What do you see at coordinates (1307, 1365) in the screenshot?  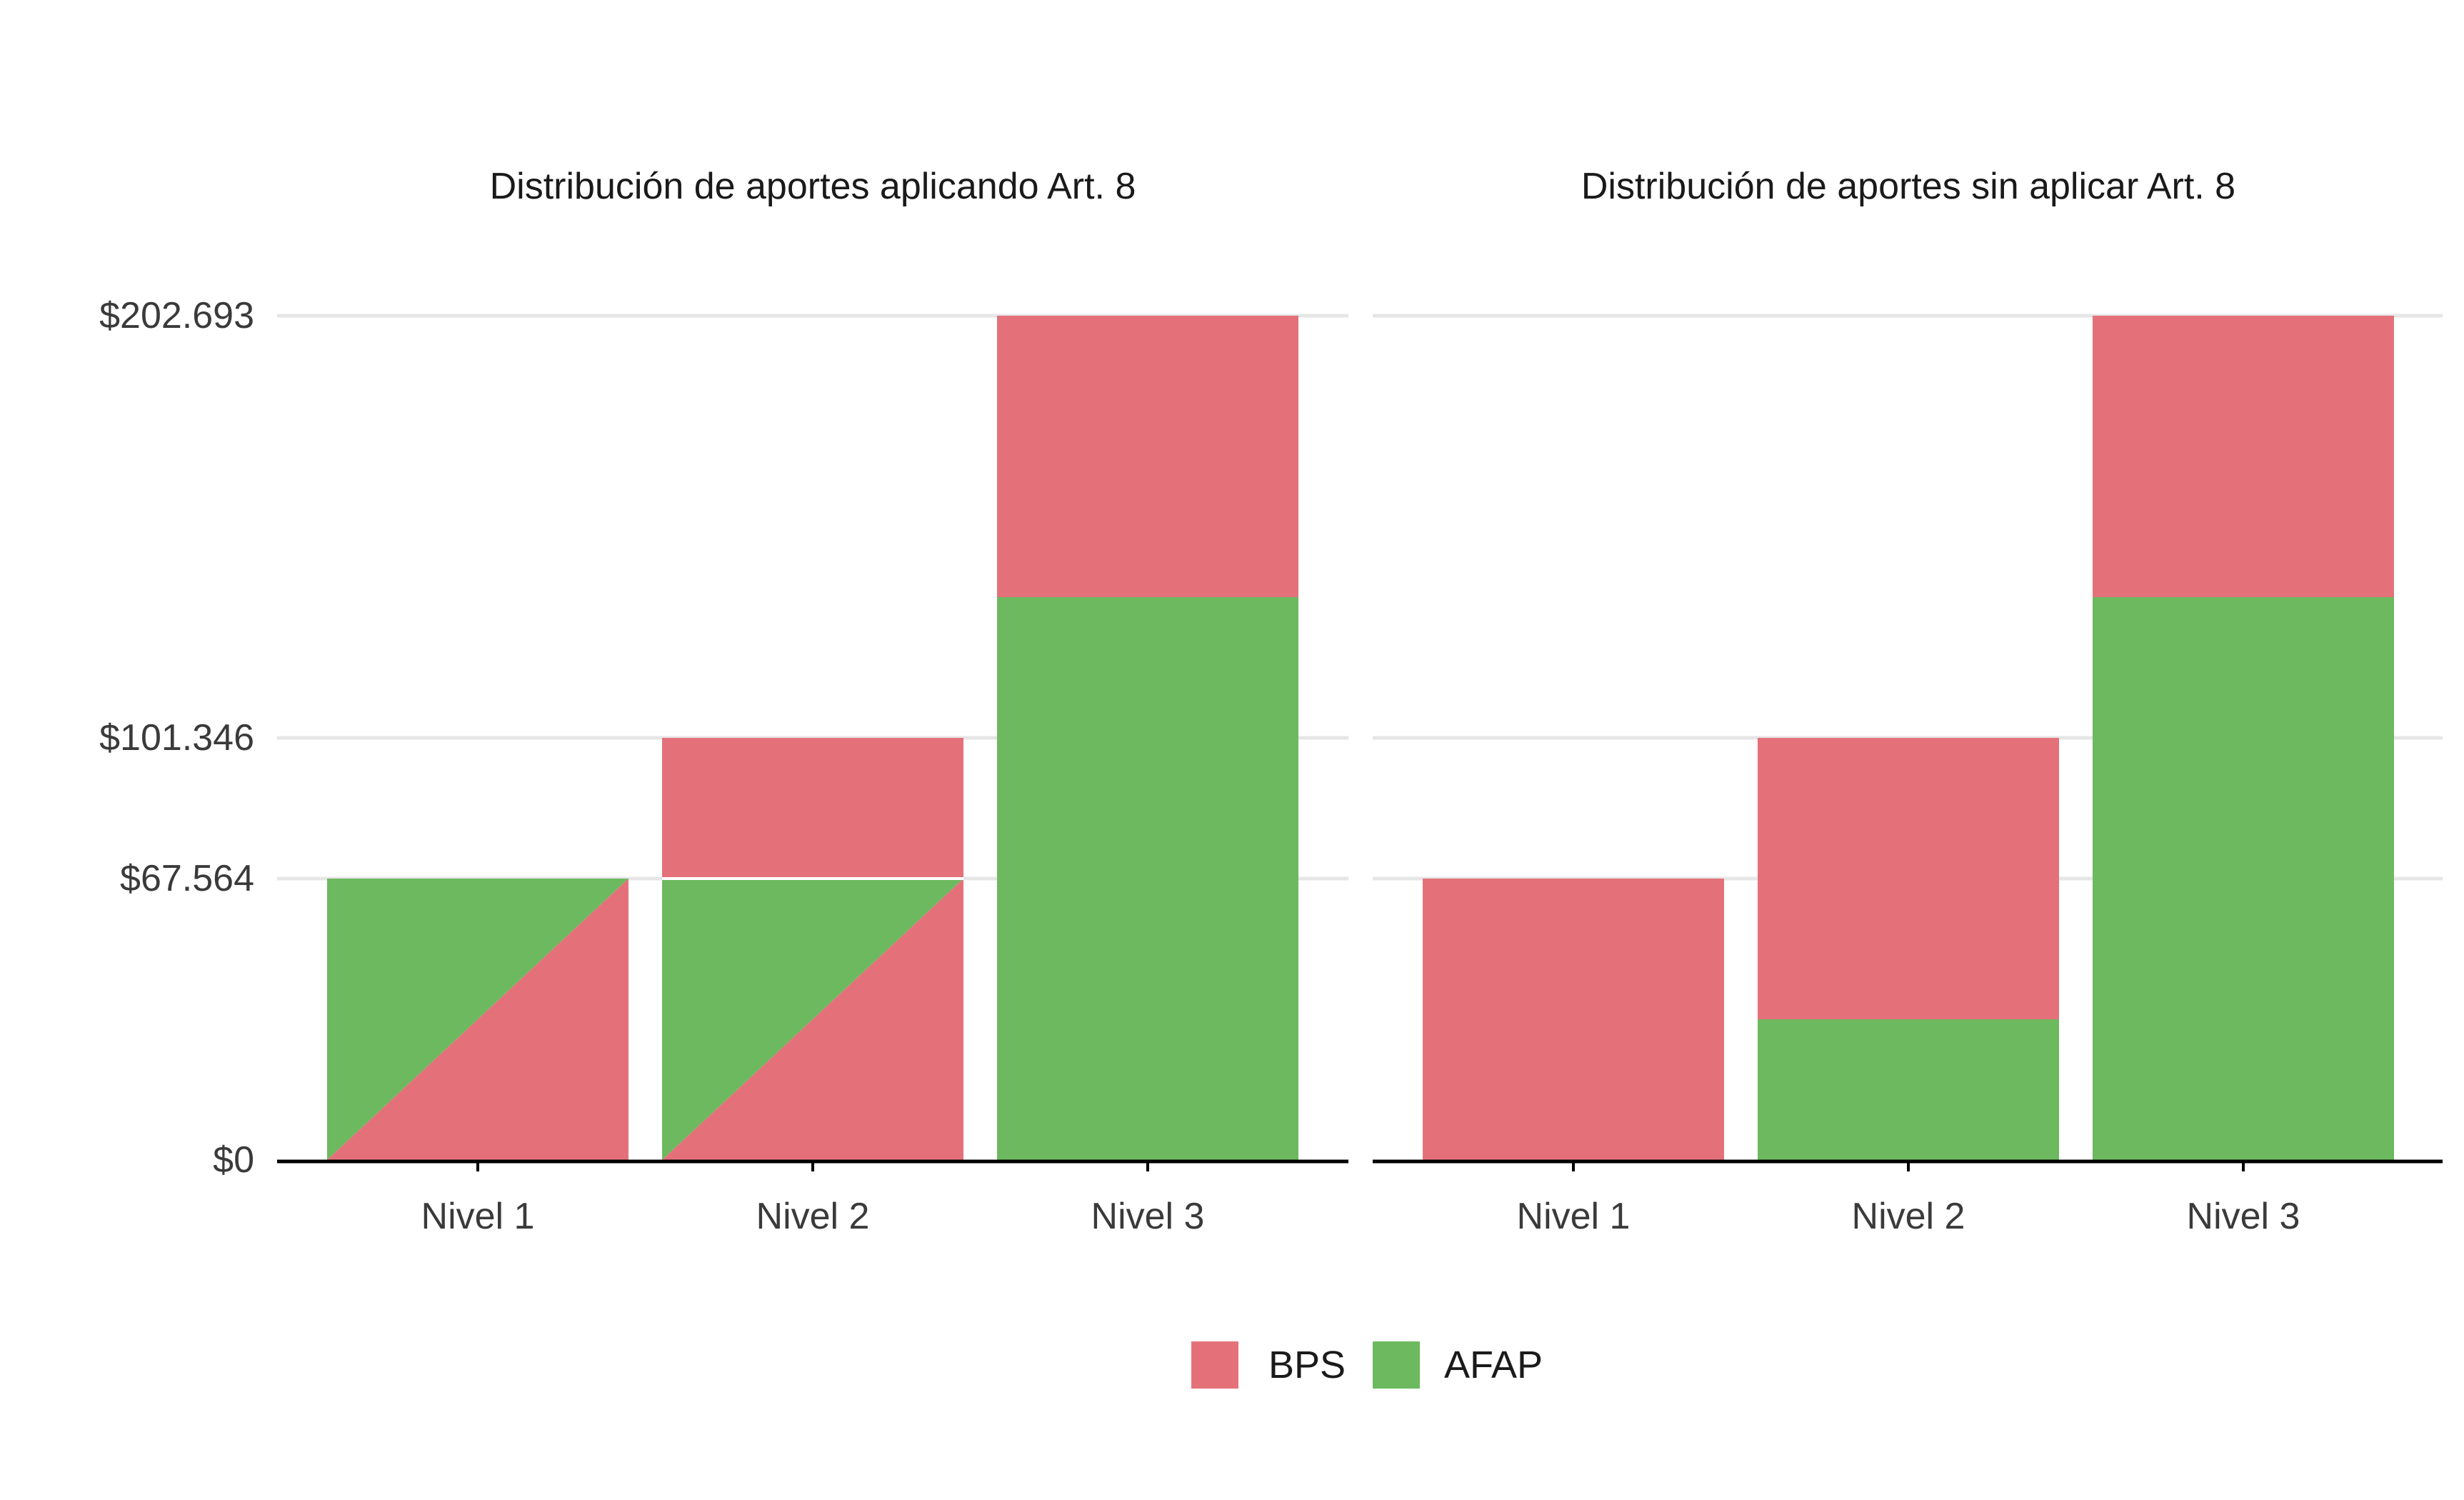 I see `legend-label-bps: BPS` at bounding box center [1307, 1365].